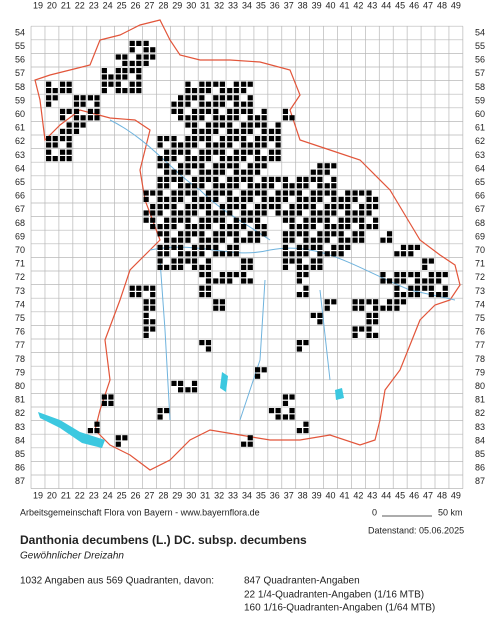 Image resolution: width=500 pixels, height=620 pixels. What do you see at coordinates (386, 495) in the screenshot?
I see `column-label: 44` at bounding box center [386, 495].